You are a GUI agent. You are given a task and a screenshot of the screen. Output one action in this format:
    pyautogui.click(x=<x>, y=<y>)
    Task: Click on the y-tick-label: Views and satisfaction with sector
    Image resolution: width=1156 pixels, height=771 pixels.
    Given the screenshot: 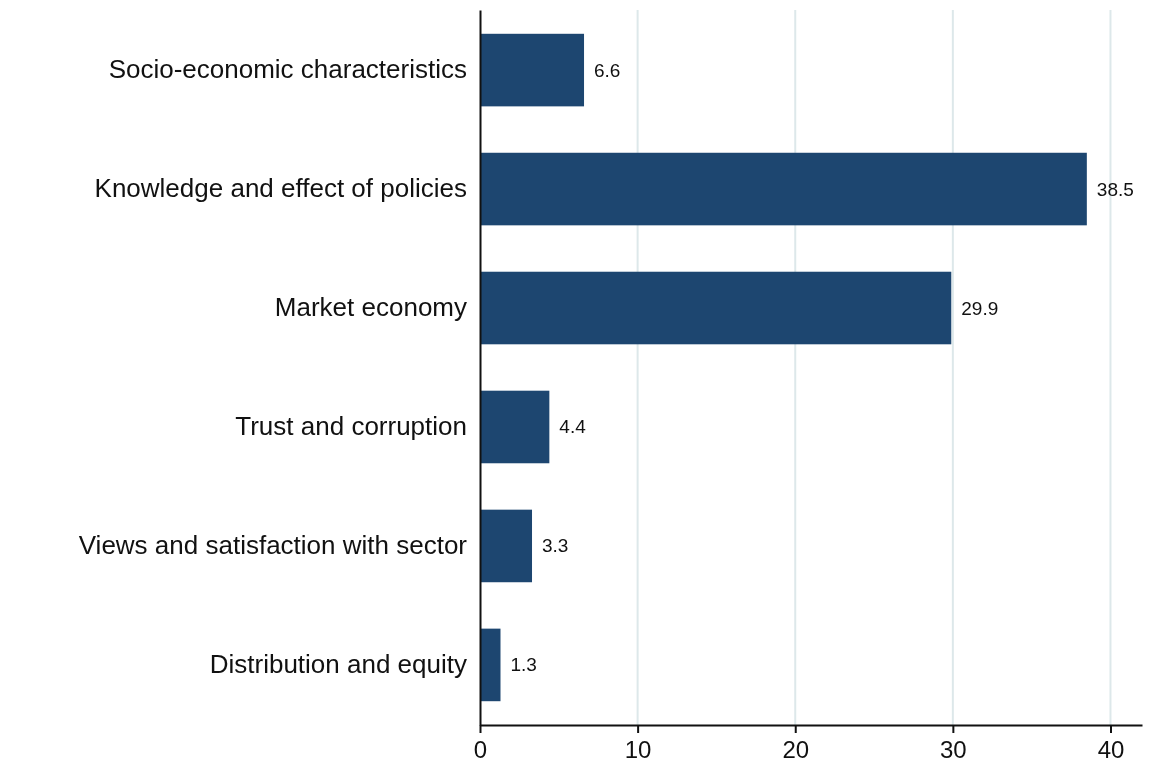 What is the action you would take?
    pyautogui.click(x=273, y=545)
    